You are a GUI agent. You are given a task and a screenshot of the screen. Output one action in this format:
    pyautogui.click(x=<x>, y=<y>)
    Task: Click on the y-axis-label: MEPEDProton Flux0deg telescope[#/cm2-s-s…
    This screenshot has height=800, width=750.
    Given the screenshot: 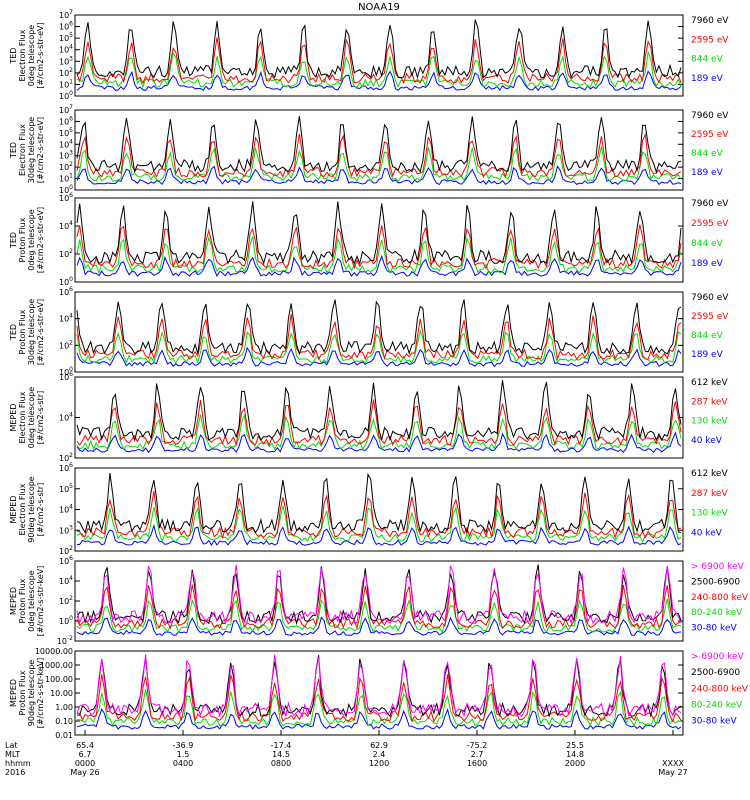 What is the action you would take?
    pyautogui.click(x=27, y=601)
    